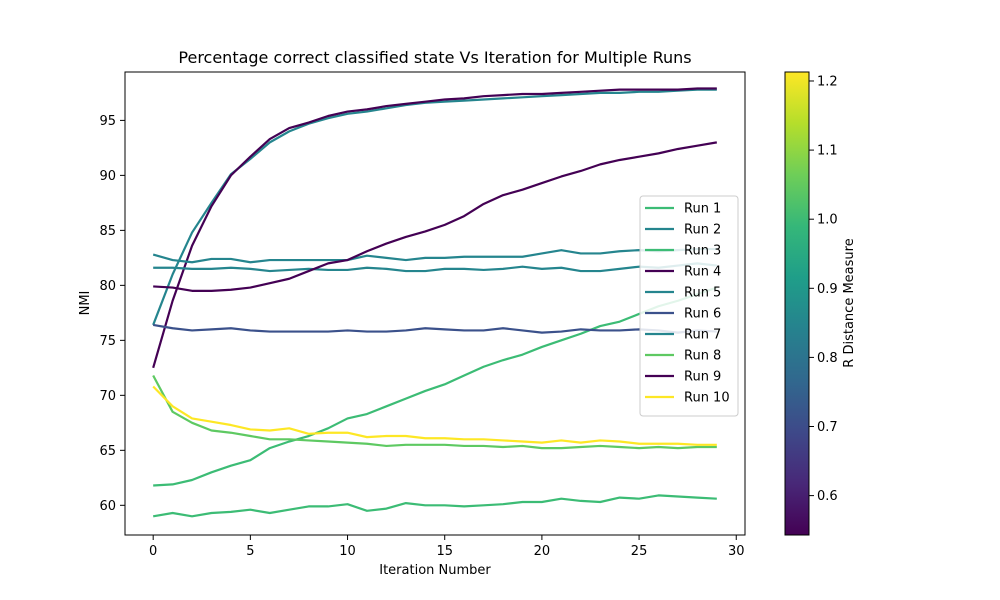  Describe the element at coordinates (435, 570) in the screenshot. I see `x-axis-label: Iteration Number` at that location.